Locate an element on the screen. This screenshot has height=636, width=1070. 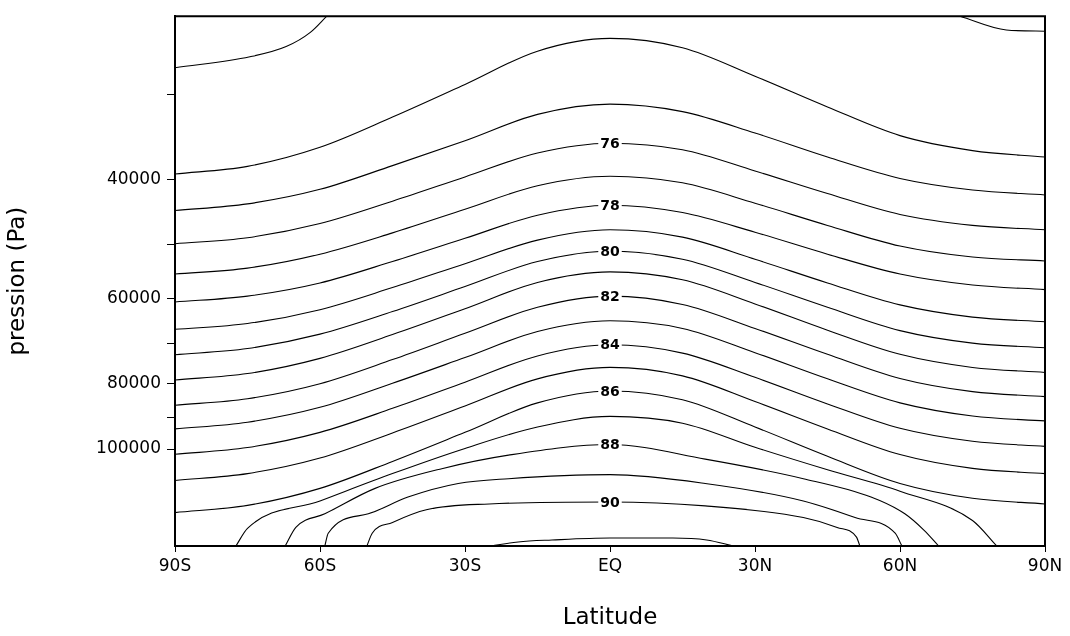
x-tick-label: 60N is located at coordinates (900, 564).